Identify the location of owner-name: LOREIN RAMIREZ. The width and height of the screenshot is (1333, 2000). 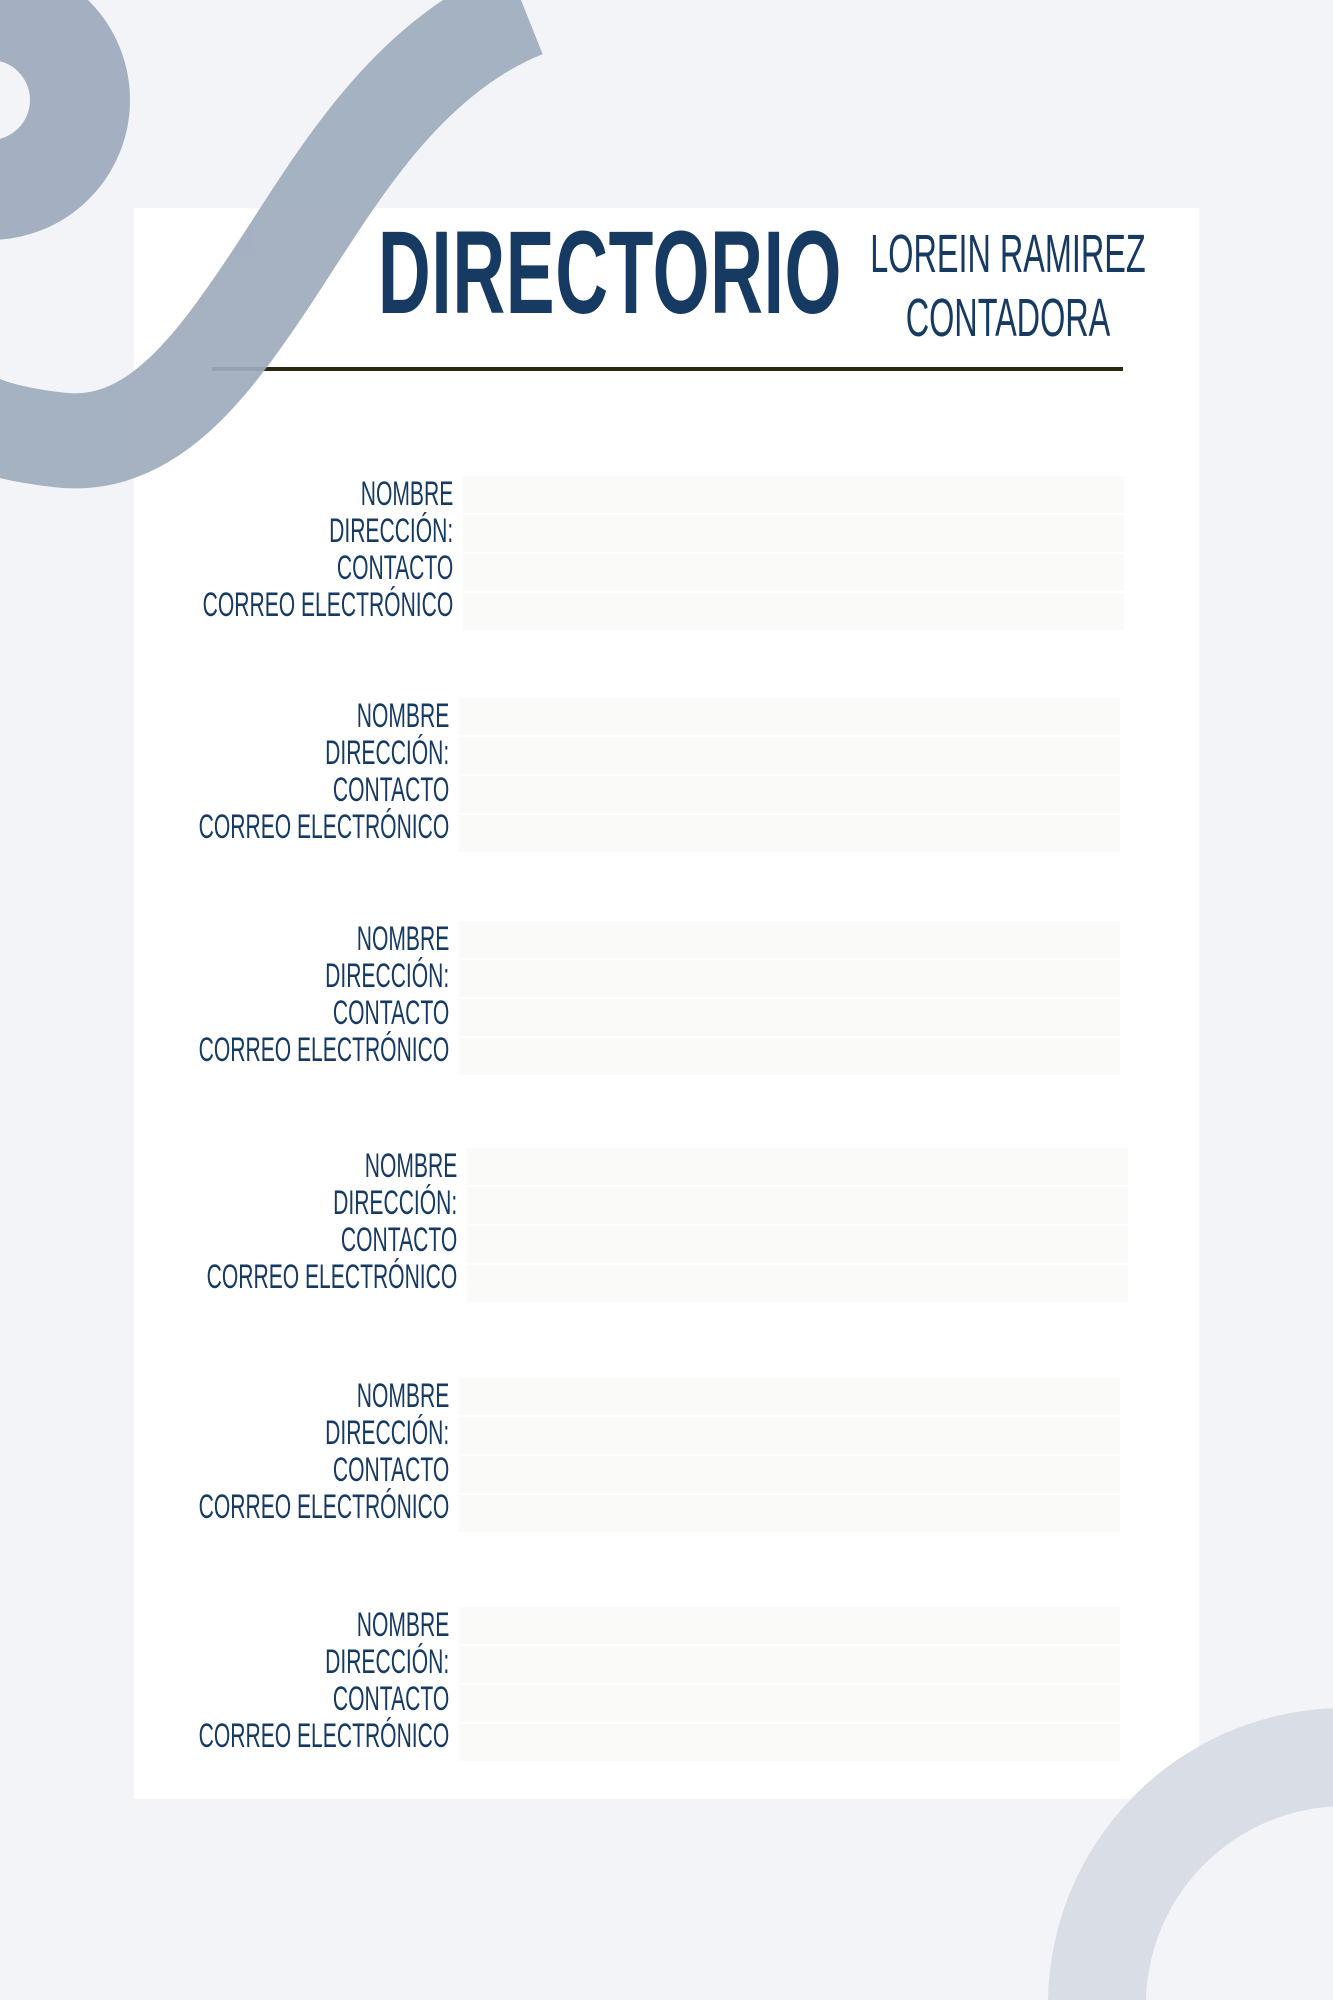
(1008, 254).